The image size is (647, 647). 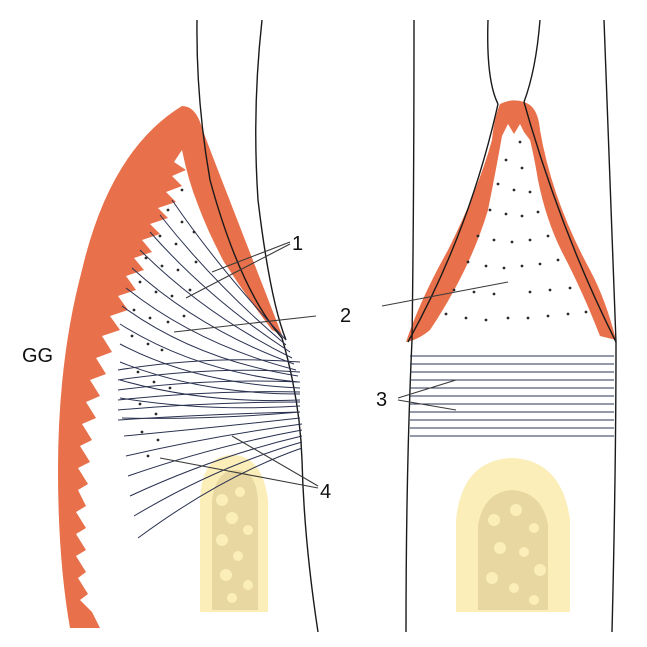 What do you see at coordinates (512, 396) in the screenshot?
I see `transseptal-fibers` at bounding box center [512, 396].